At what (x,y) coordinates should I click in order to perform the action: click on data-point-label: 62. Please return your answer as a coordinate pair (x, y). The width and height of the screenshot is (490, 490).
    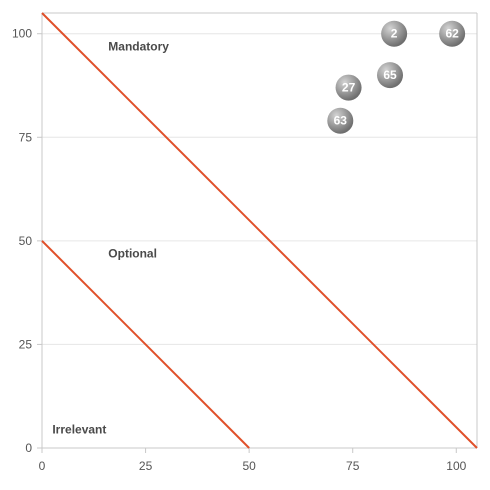
    Looking at the image, I should click on (452, 34).